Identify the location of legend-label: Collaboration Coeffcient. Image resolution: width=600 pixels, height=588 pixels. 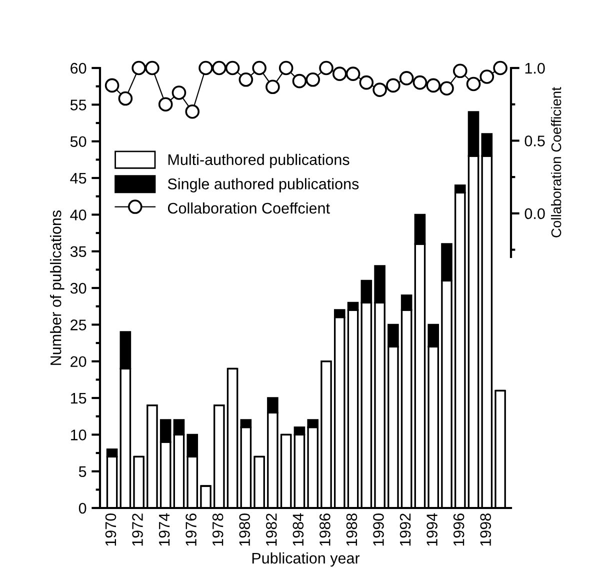
(249, 208).